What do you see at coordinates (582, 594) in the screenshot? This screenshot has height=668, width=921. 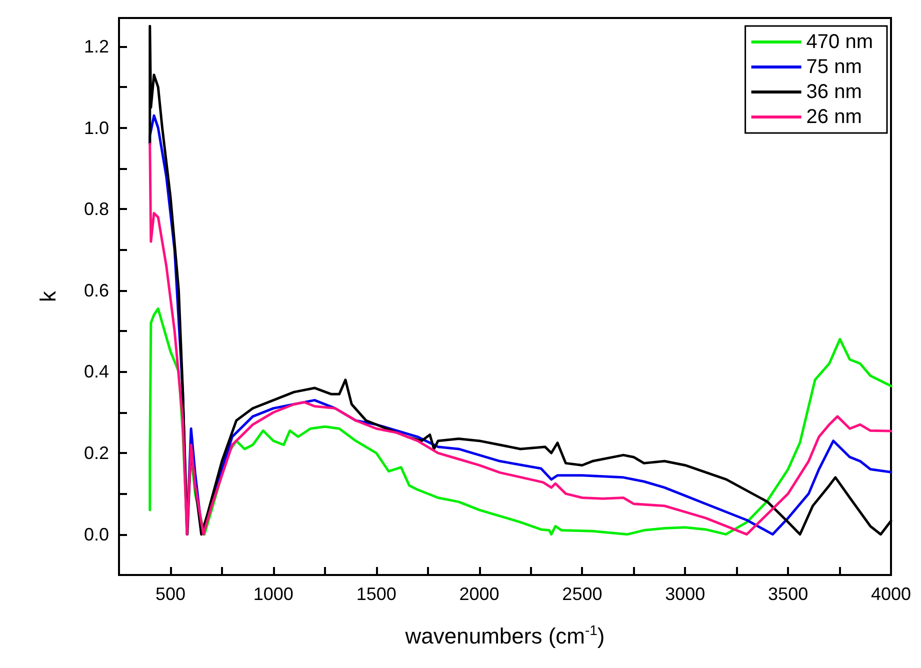 I see `x-tick-label: 2500` at bounding box center [582, 594].